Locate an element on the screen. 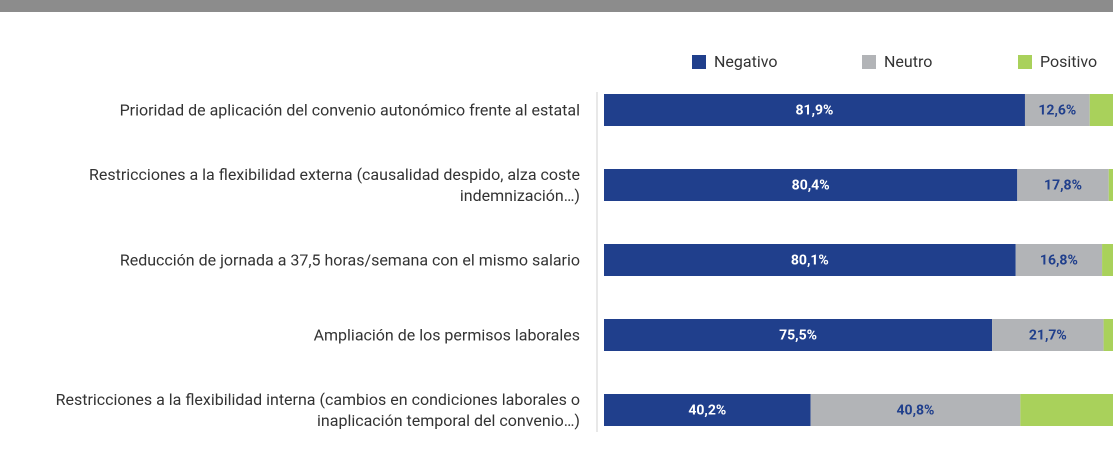 This screenshot has height=472, width=1113. value-label: 16,8% is located at coordinates (1059, 261).